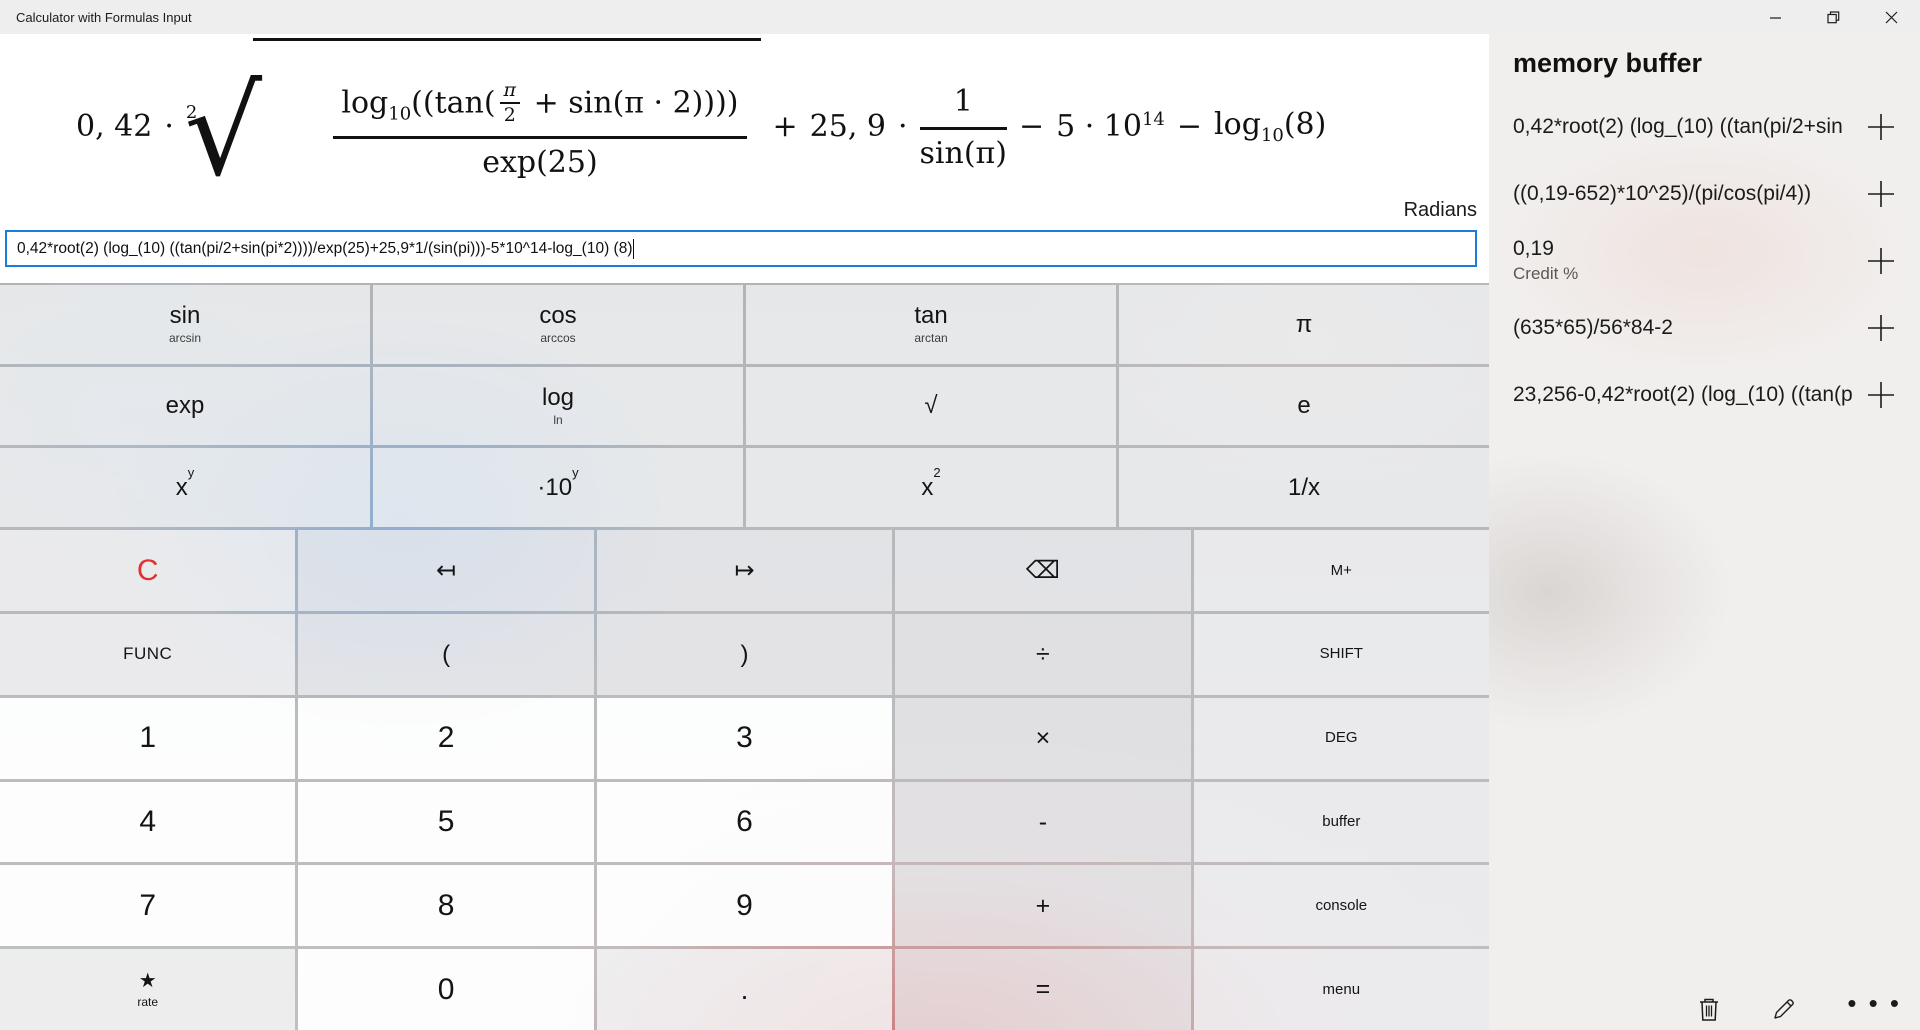  Describe the element at coordinates (1891, 17) in the screenshot. I see `close-button` at that location.